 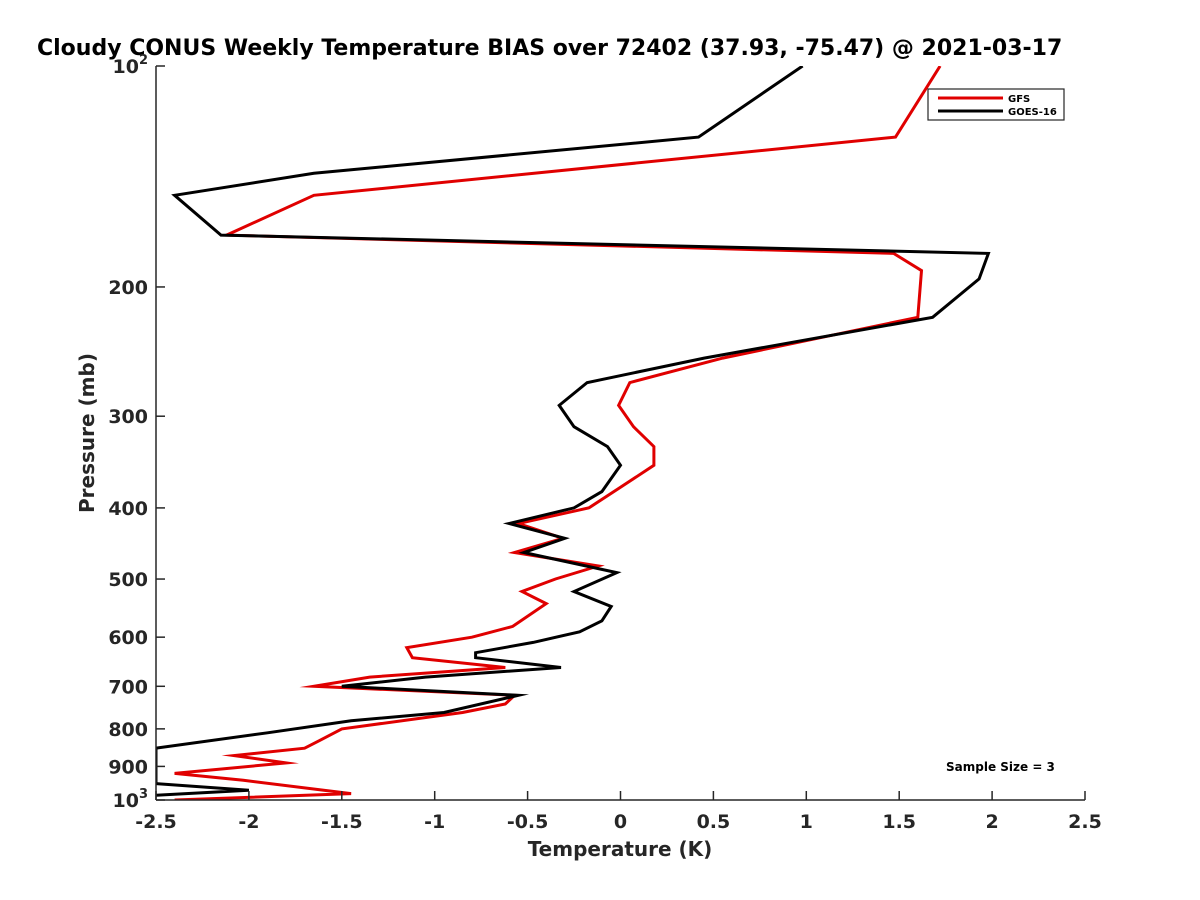 I want to click on y-tick-label: 200, so click(x=128, y=288).